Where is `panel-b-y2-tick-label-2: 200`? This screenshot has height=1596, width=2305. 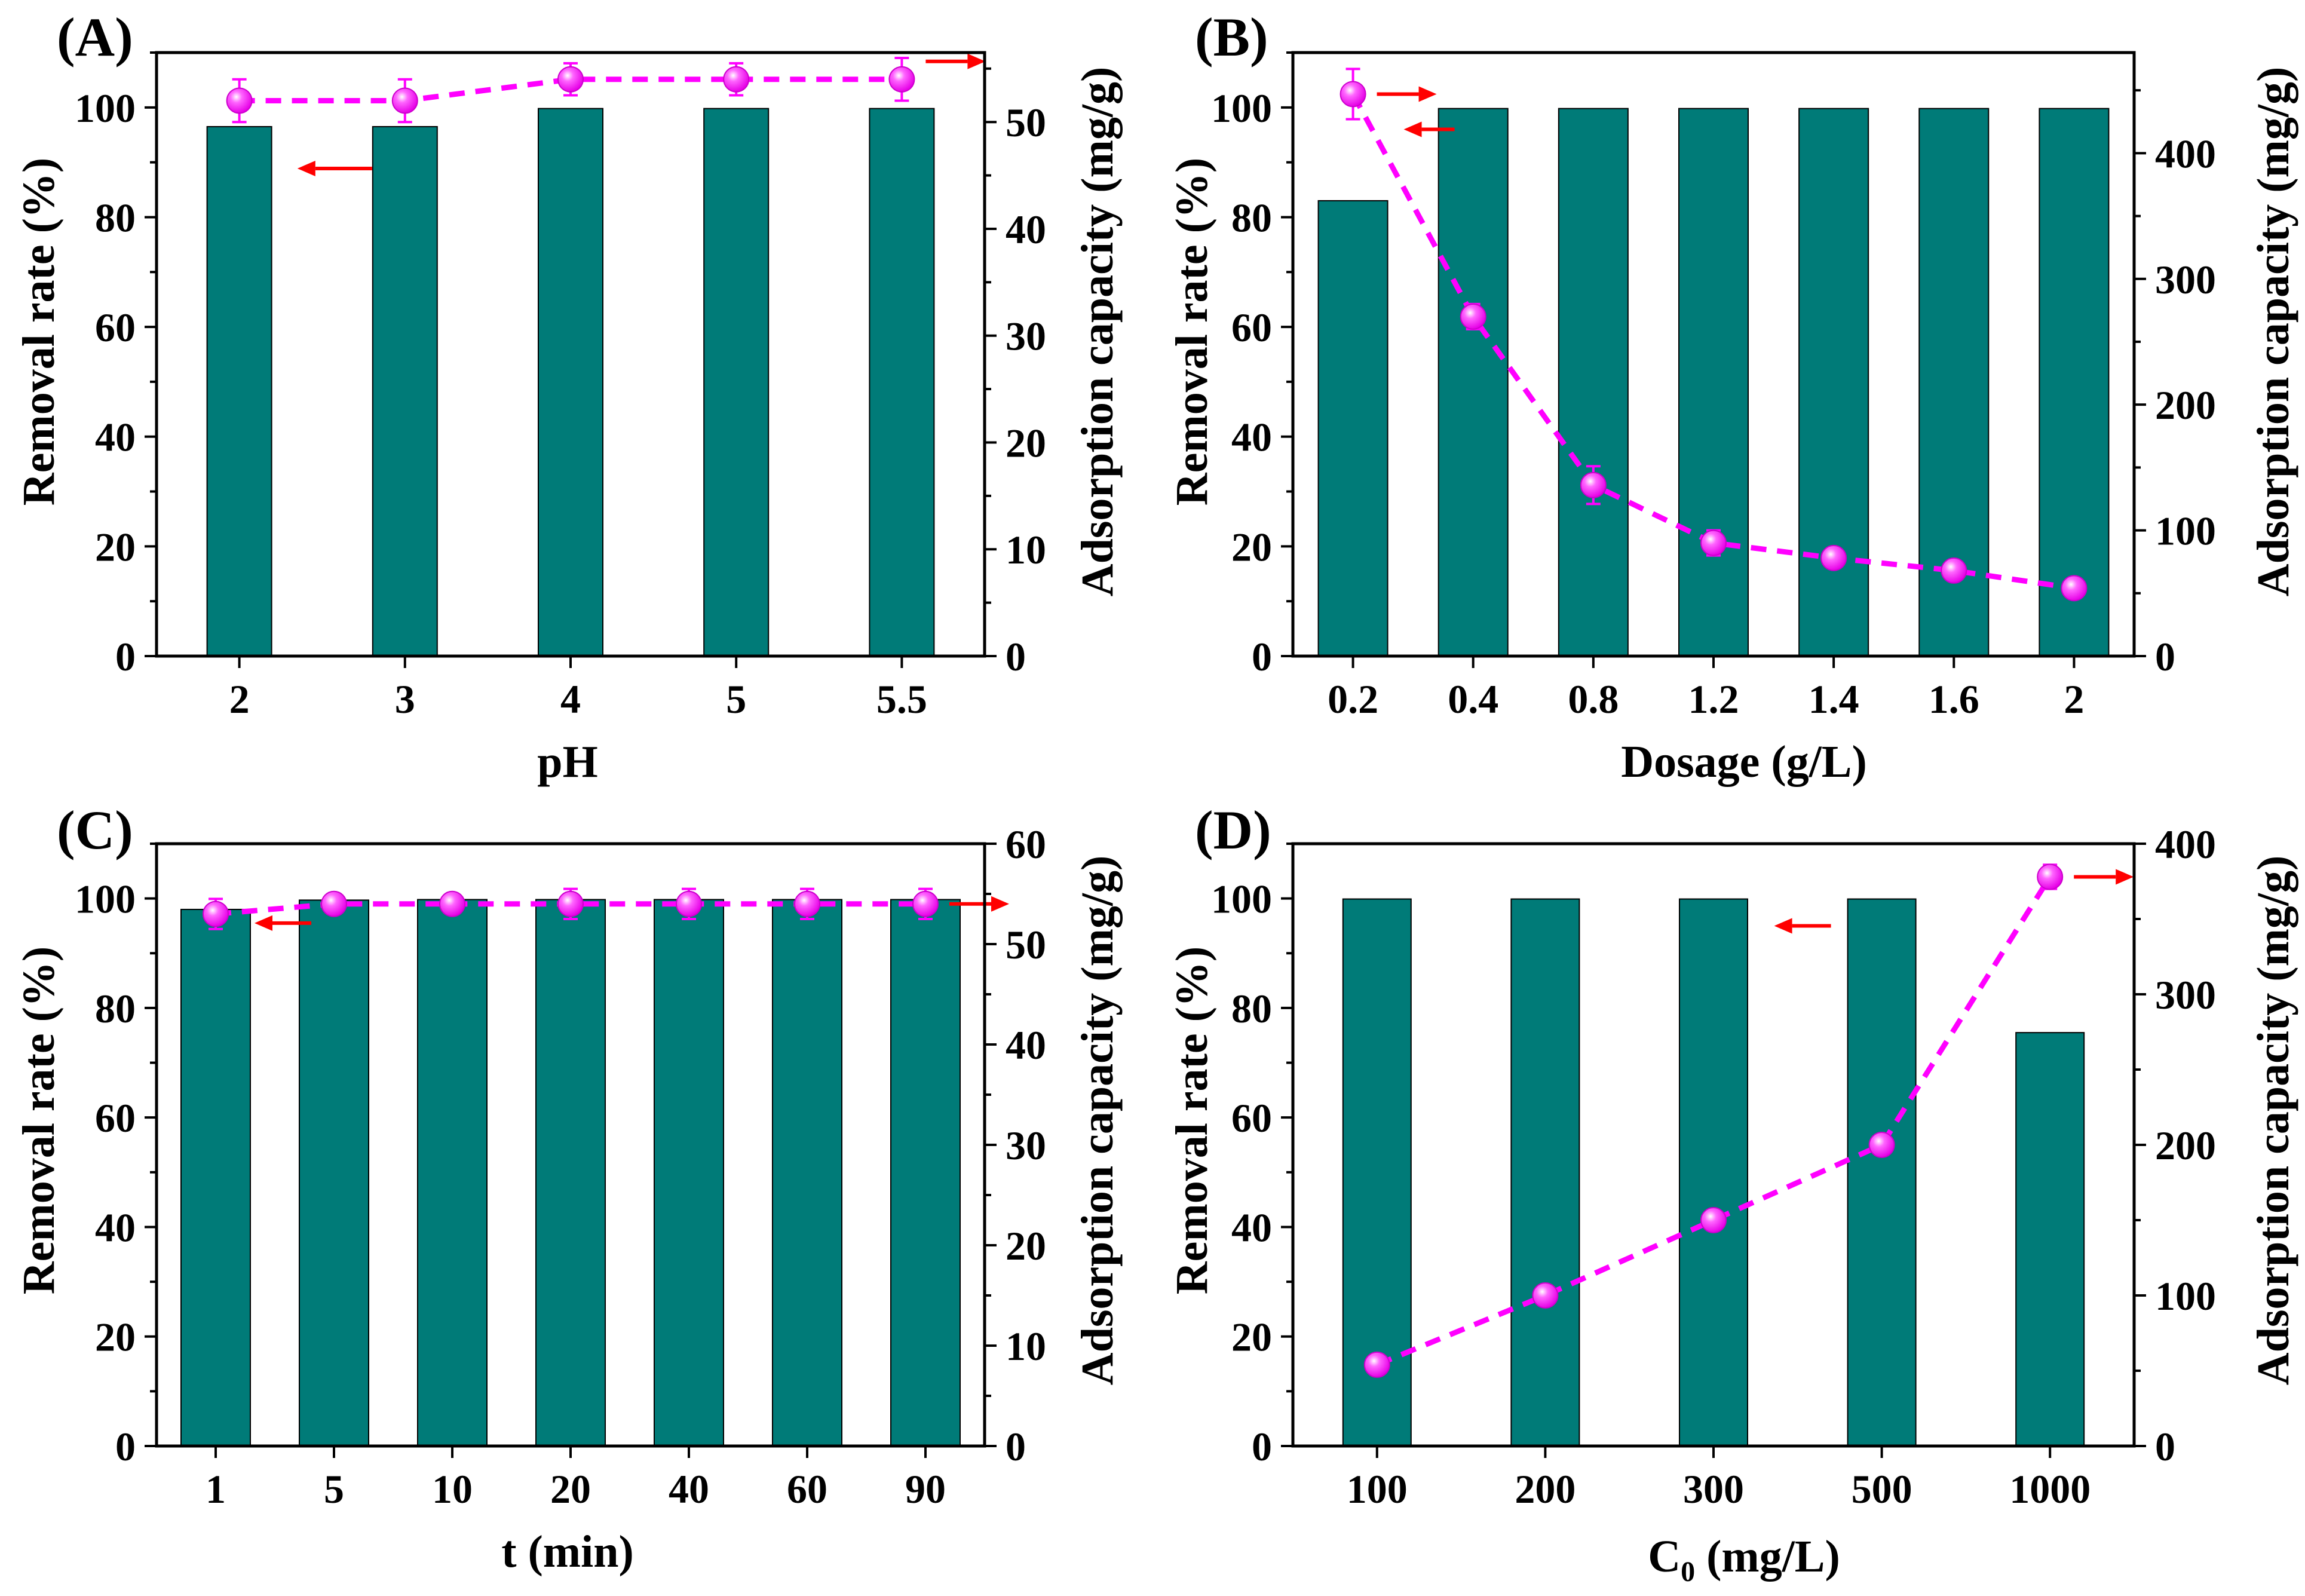 panel-b-y2-tick-label-2: 200 is located at coordinates (2185, 405).